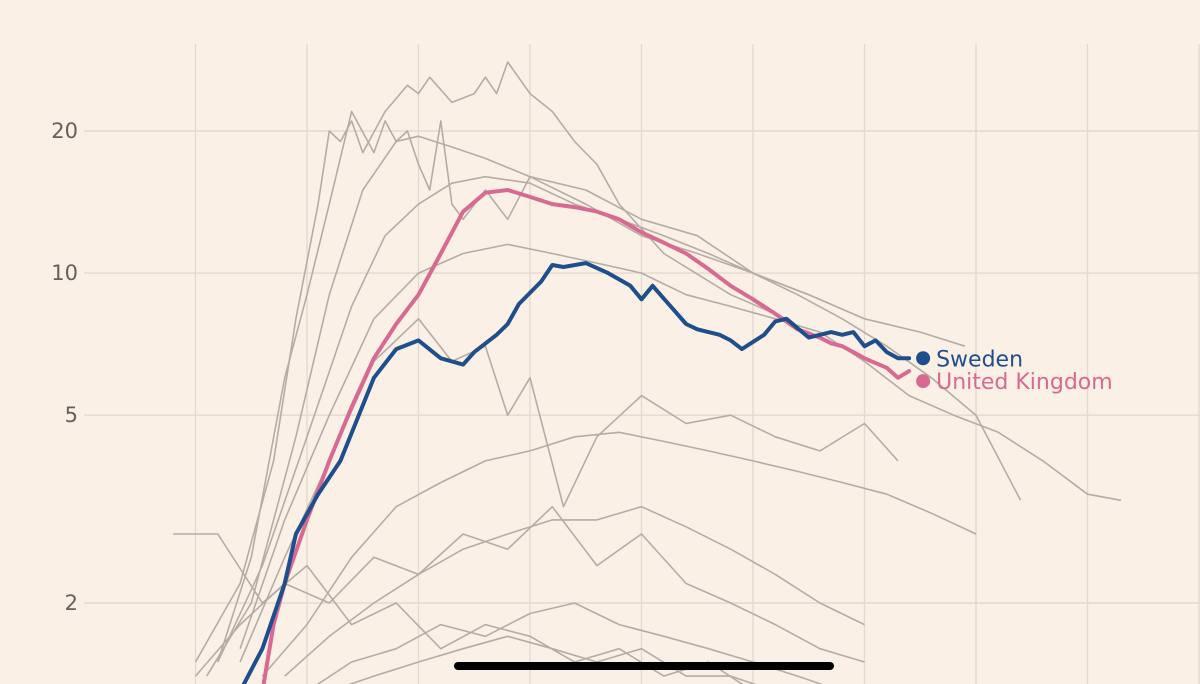 The height and width of the screenshot is (684, 1200). What do you see at coordinates (64, 131) in the screenshot?
I see `y-tick-label: 20` at bounding box center [64, 131].